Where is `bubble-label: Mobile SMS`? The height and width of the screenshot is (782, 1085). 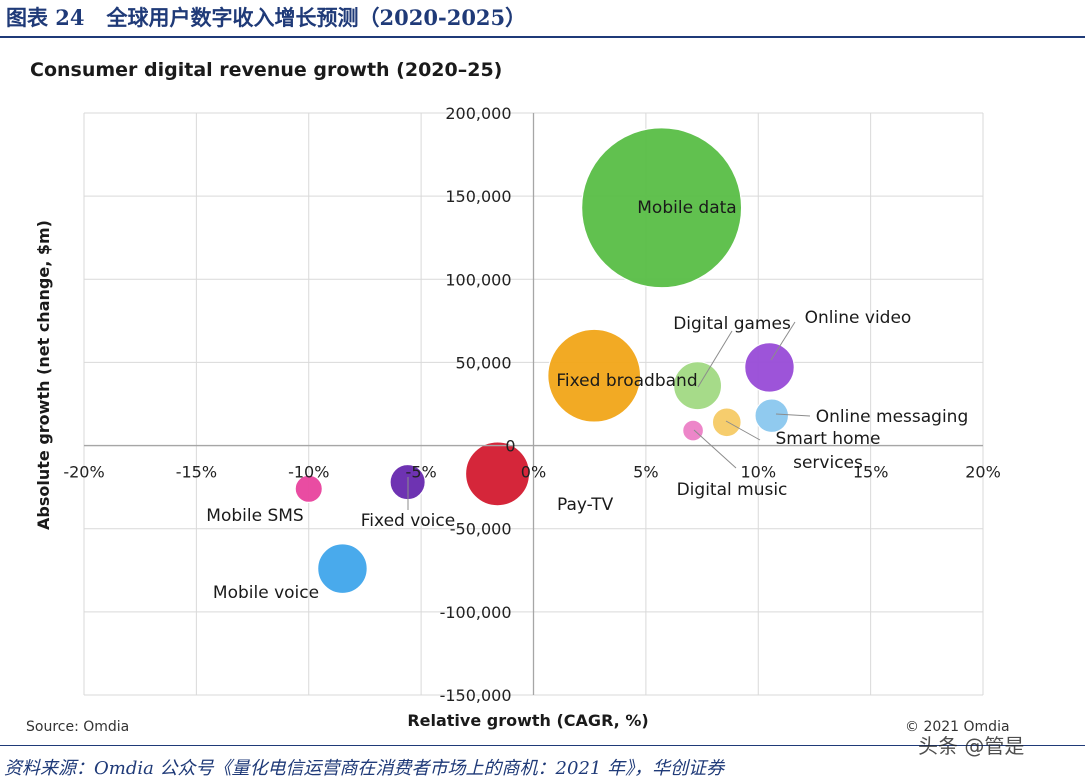
bubble-label: Mobile SMS is located at coordinates (254, 516).